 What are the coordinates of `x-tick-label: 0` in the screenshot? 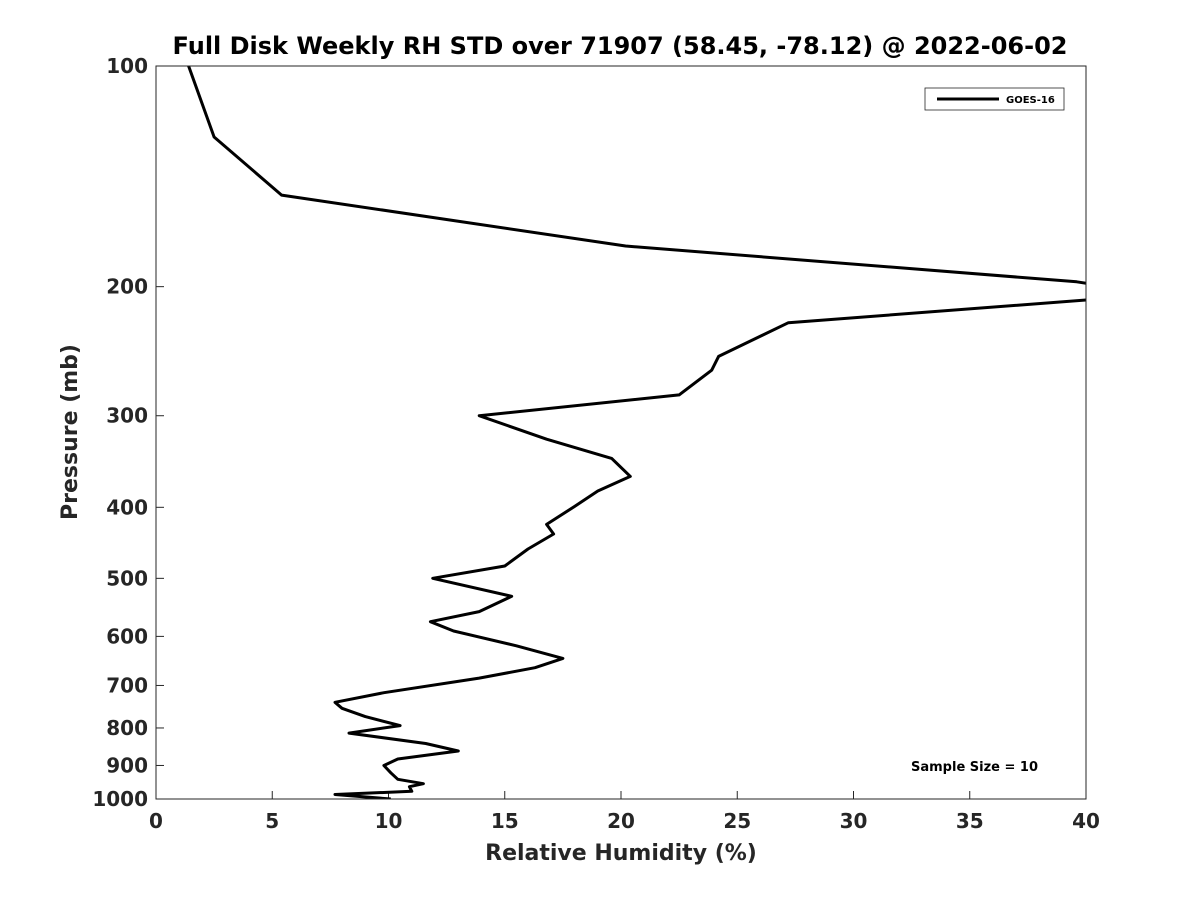 It's located at (156, 821).